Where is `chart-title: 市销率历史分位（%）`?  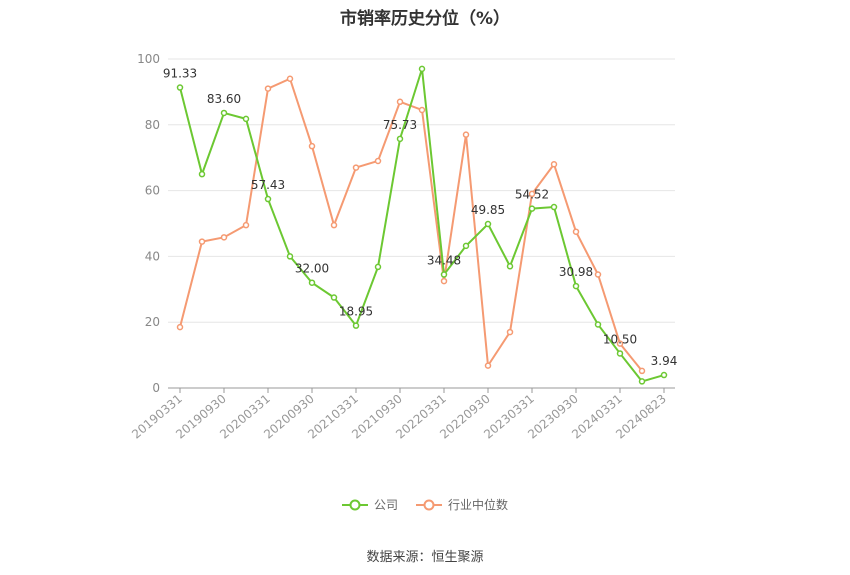 chart-title: 市销率历史分位（%） is located at coordinates (425, 19).